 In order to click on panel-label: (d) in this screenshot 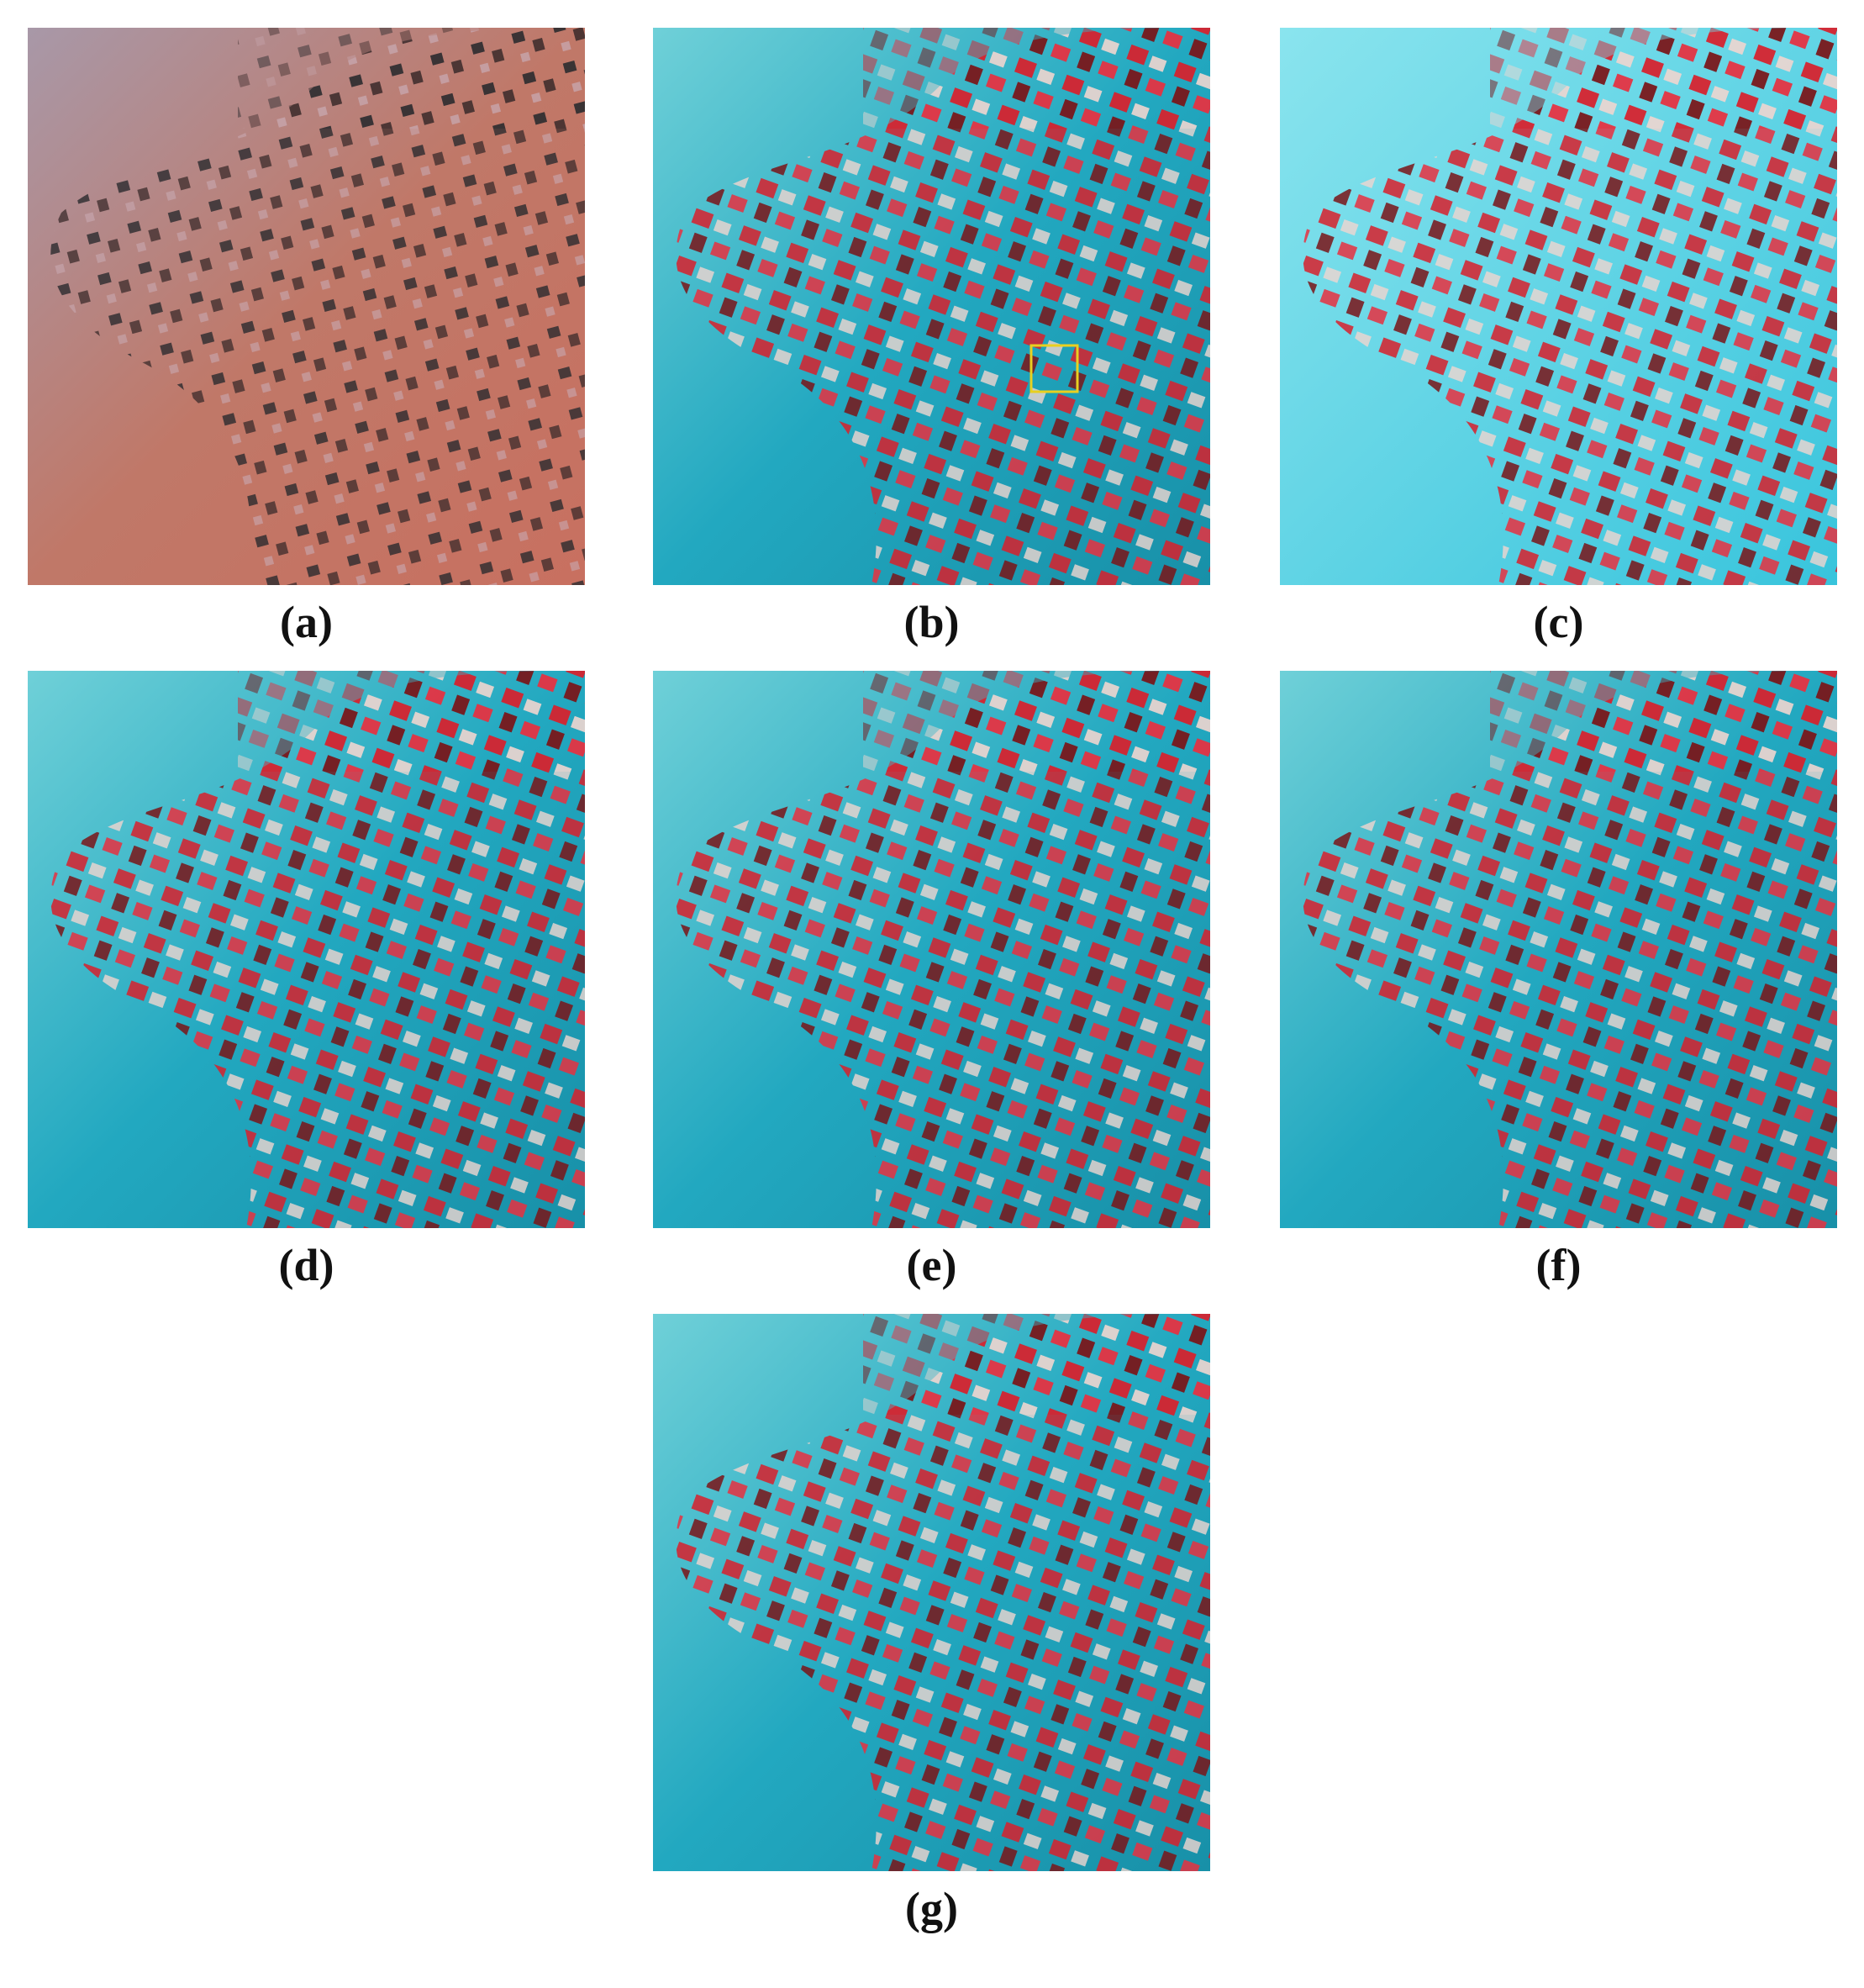, I will do `click(306, 1265)`.